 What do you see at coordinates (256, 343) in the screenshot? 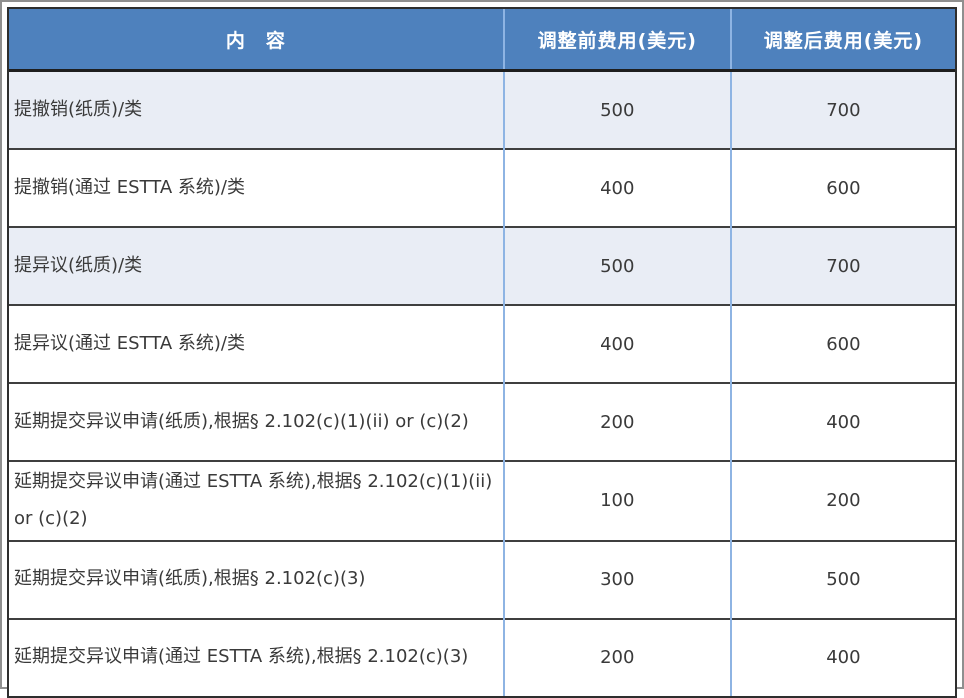
I see `row-content-cell: 提异议(通过 ESTTA 系统)/类` at bounding box center [256, 343].